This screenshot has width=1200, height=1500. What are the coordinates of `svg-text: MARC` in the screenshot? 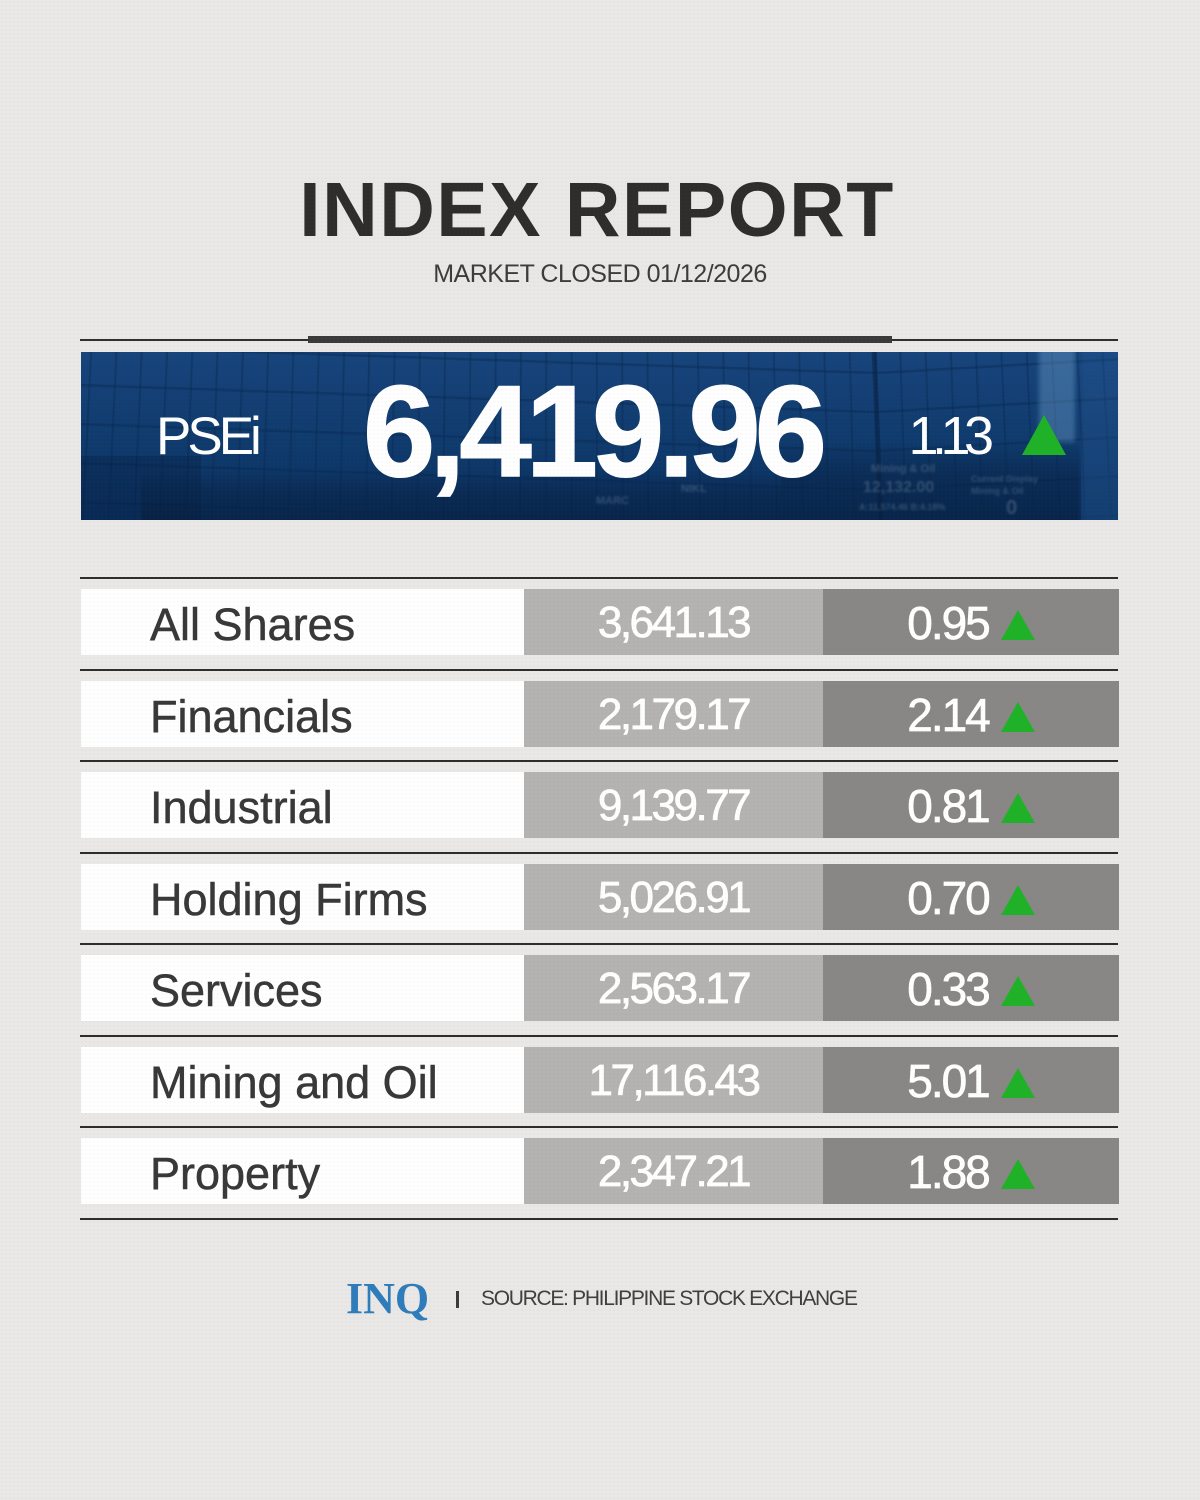 It's located at (612, 501).